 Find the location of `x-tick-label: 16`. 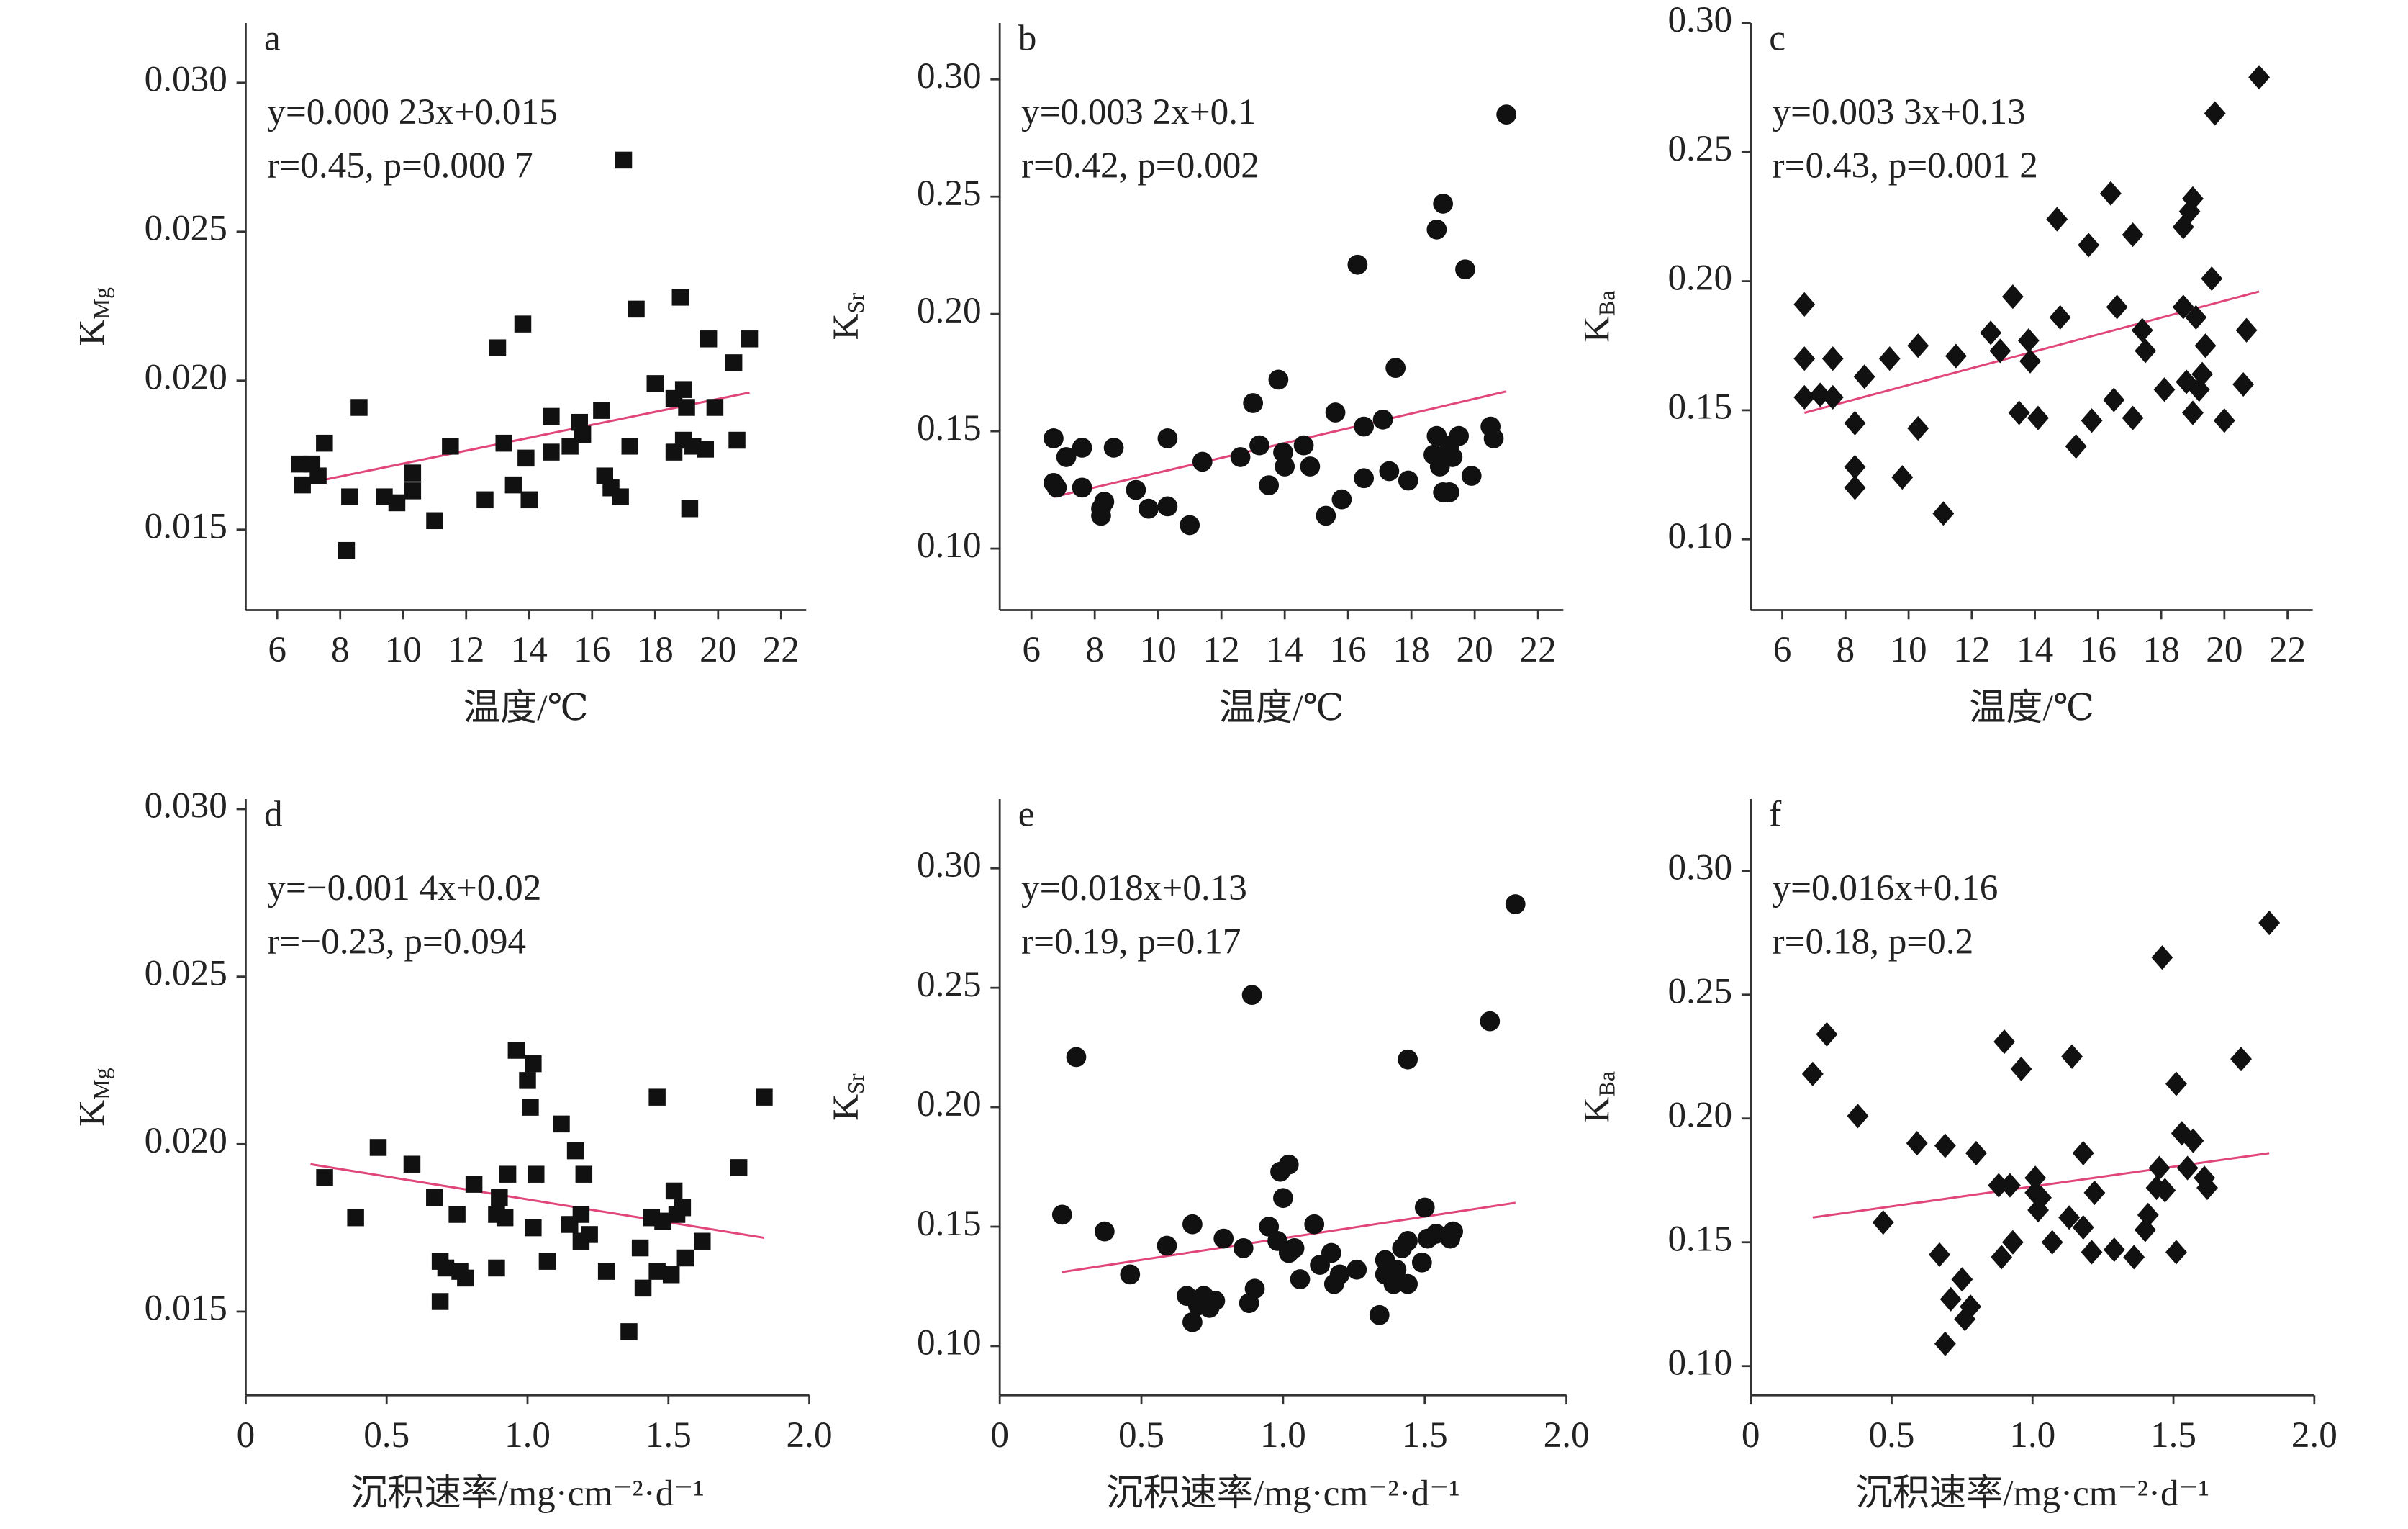

x-tick-label: 16 is located at coordinates (2098, 649).